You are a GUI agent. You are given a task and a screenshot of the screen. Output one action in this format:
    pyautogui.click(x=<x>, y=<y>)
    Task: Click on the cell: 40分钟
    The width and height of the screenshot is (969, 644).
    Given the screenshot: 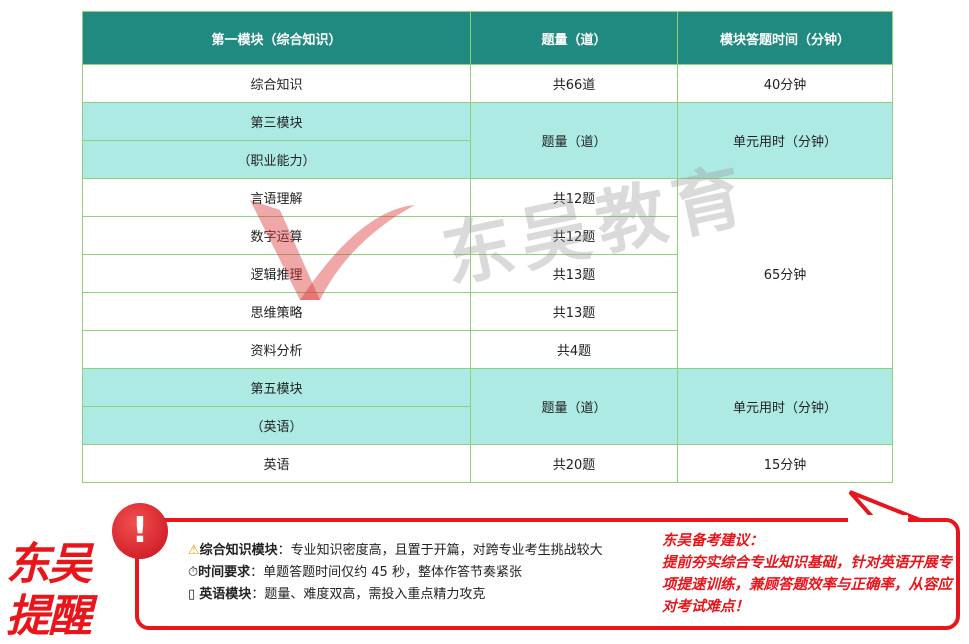 What is the action you would take?
    pyautogui.click(x=785, y=83)
    